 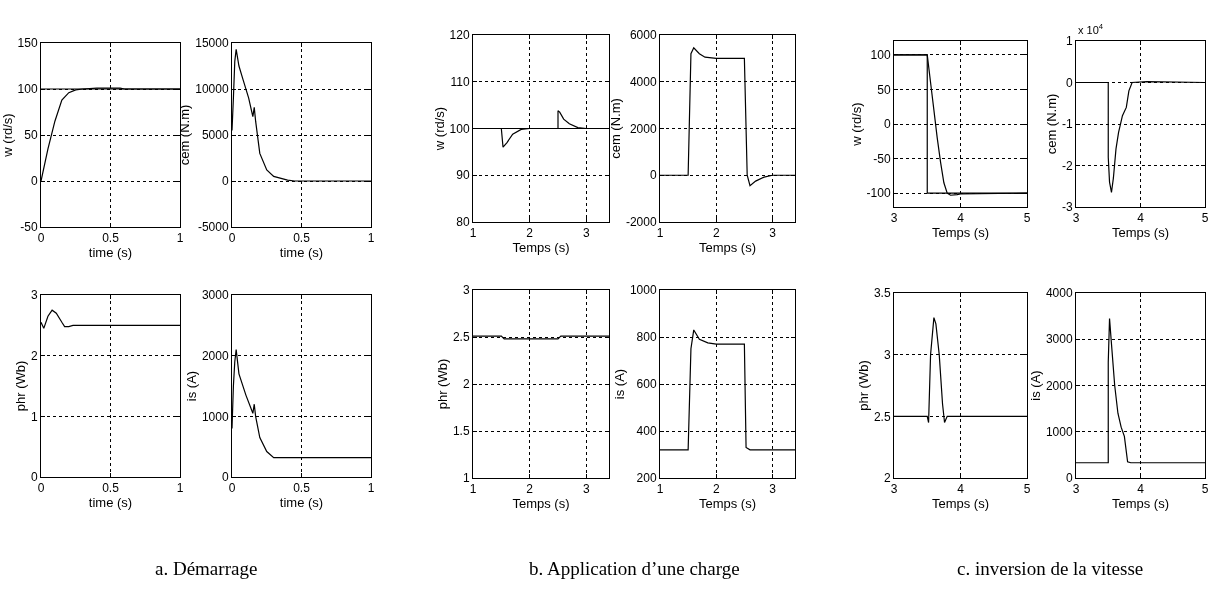 I want to click on text: x 10$^{4}$, so click(x=1091, y=29).